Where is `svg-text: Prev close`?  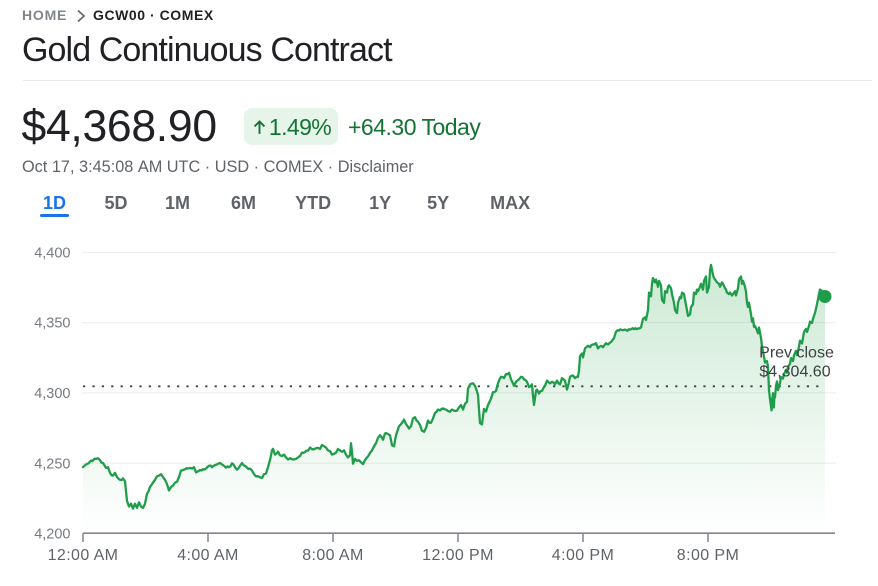 svg-text: Prev close is located at coordinates (796, 353).